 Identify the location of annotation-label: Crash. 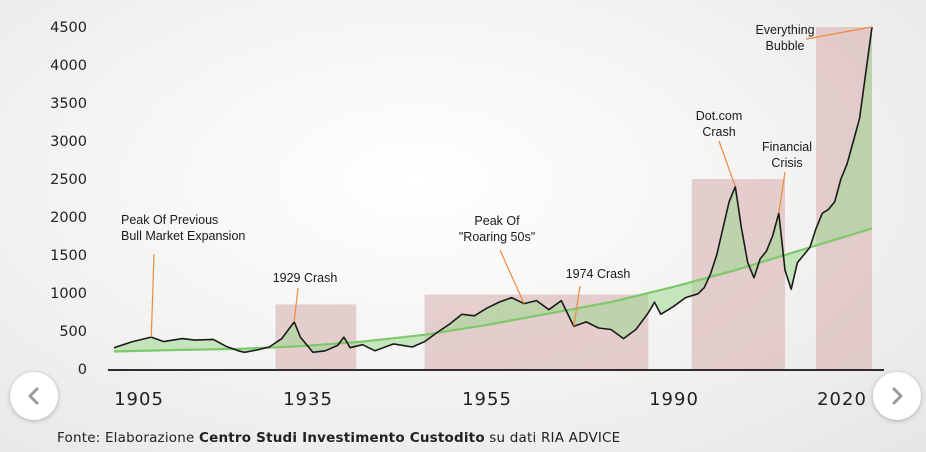
(718, 132).